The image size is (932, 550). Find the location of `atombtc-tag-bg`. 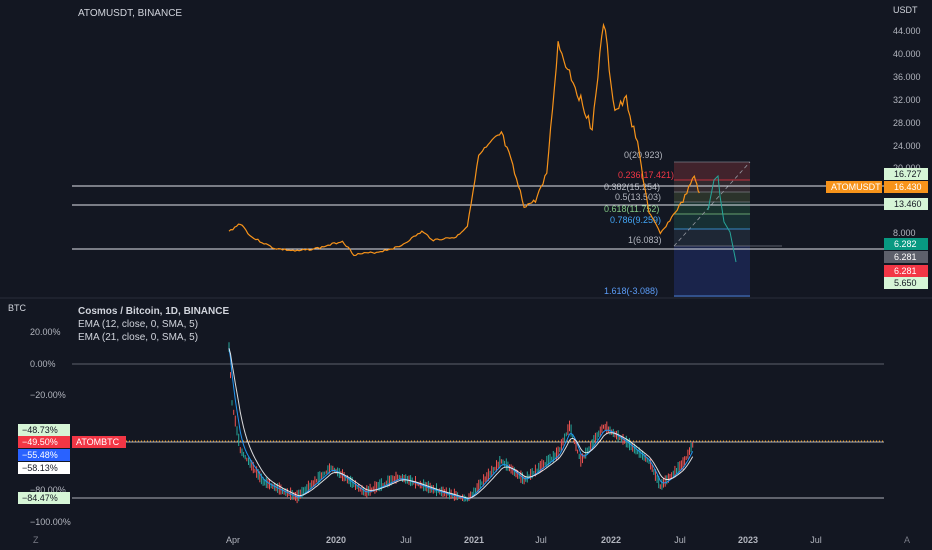

atombtc-tag-bg is located at coordinates (99, 442).